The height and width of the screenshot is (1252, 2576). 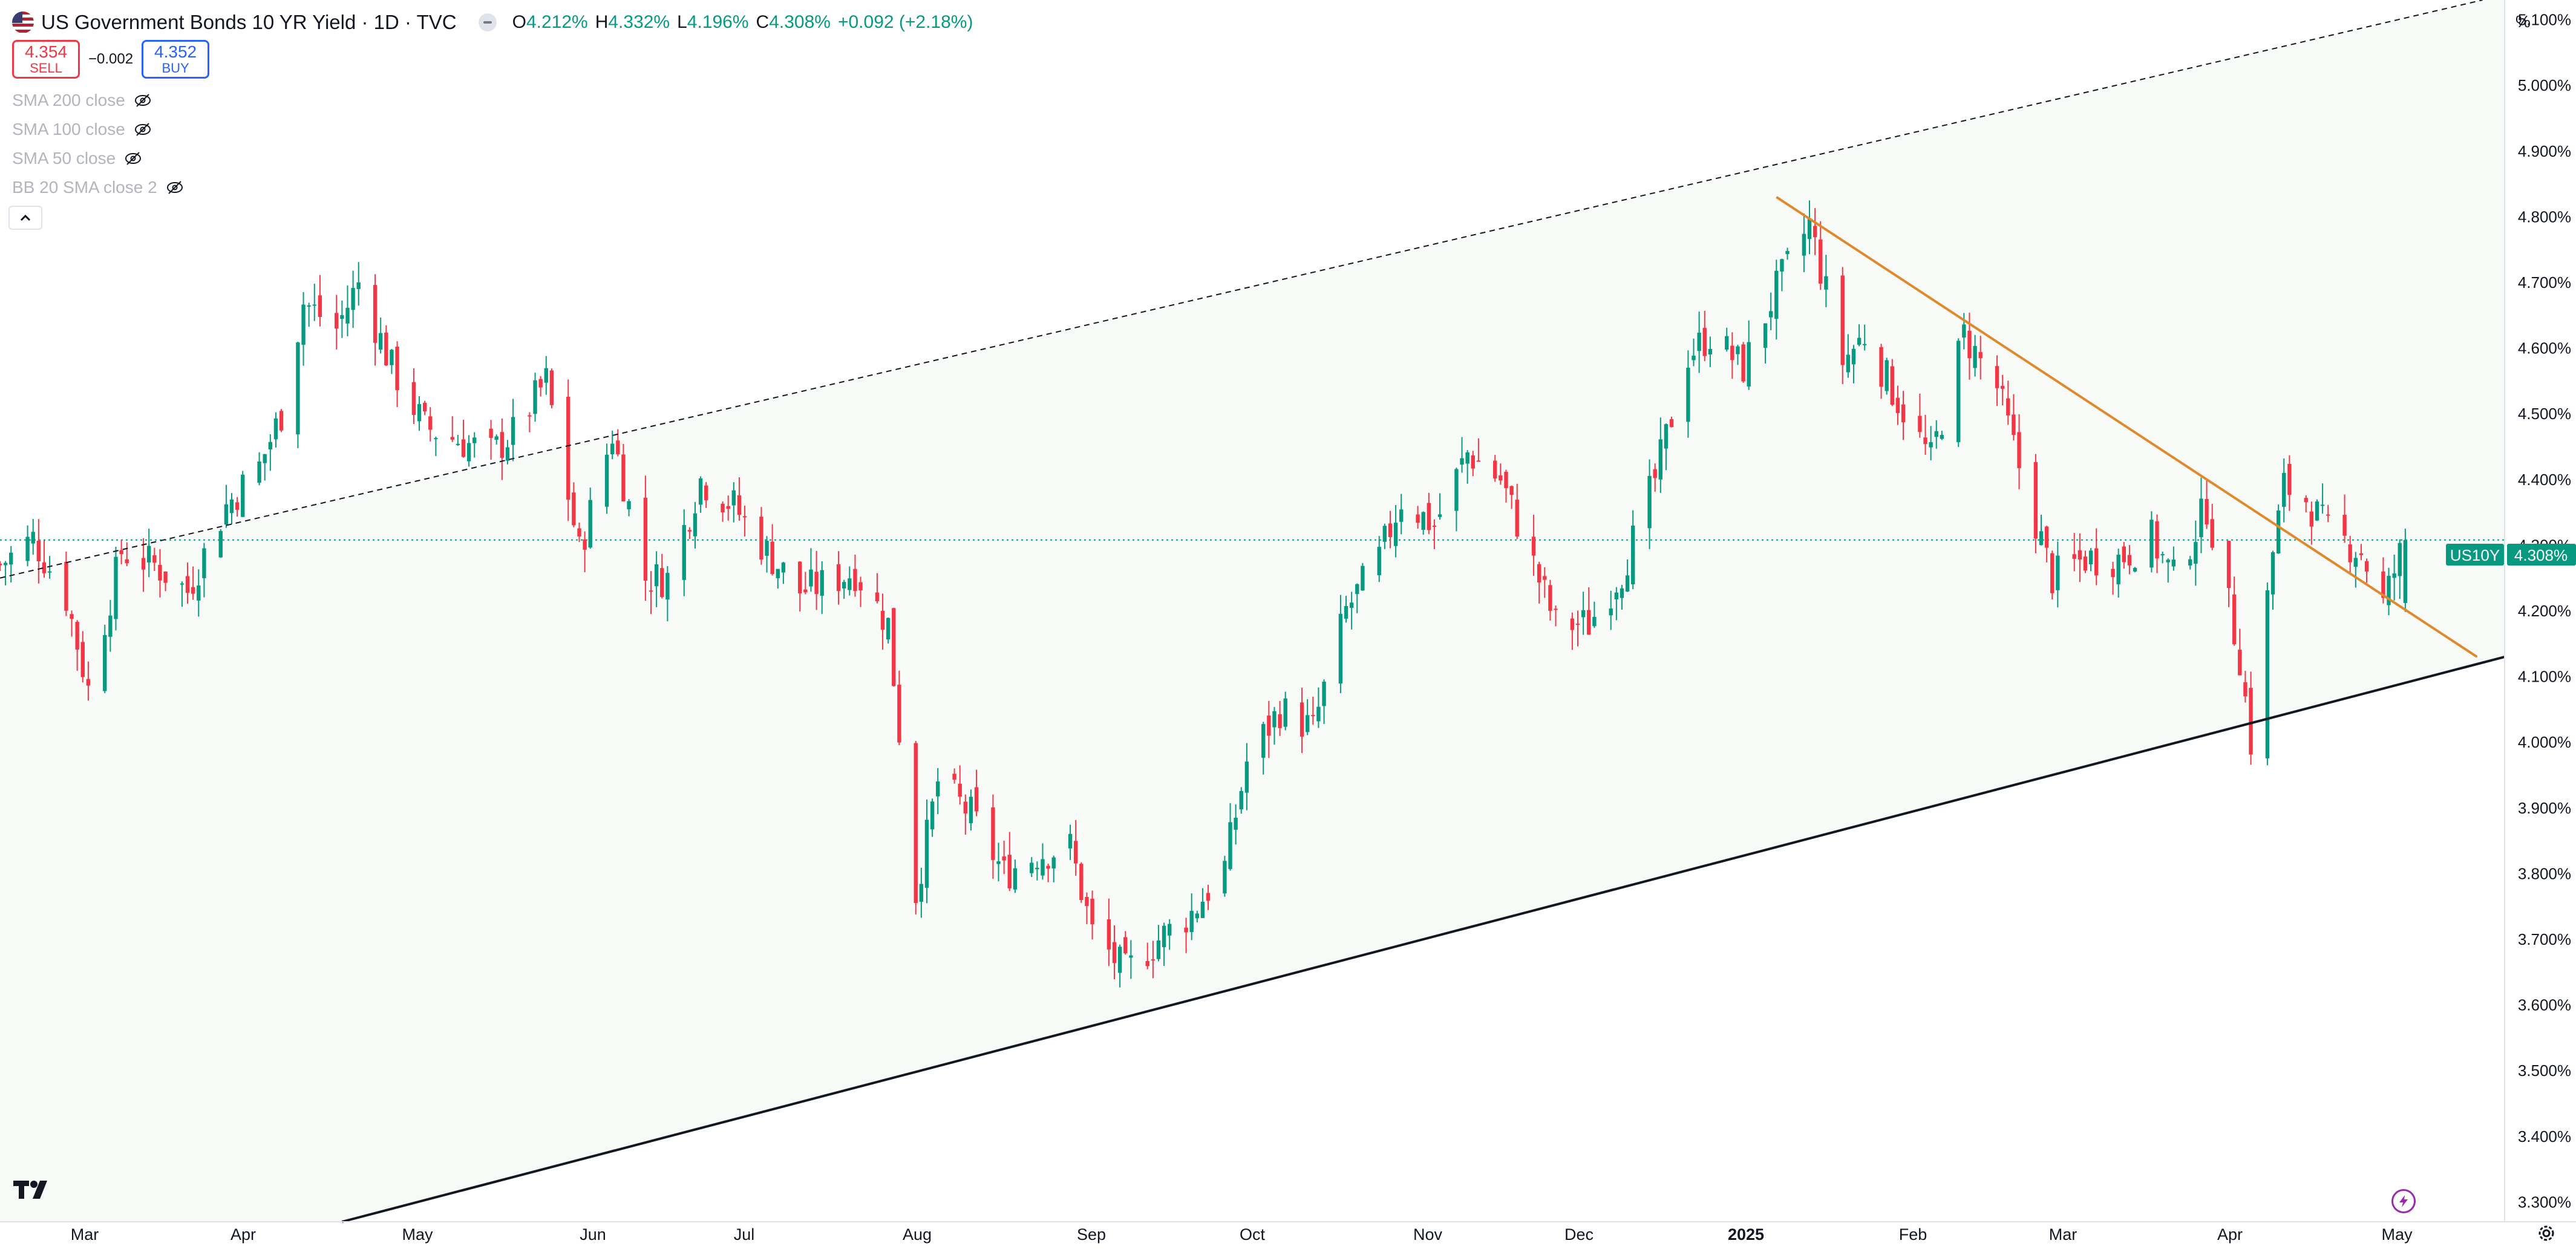 What do you see at coordinates (1091, 1234) in the screenshot?
I see `x-tick-label: Sep` at bounding box center [1091, 1234].